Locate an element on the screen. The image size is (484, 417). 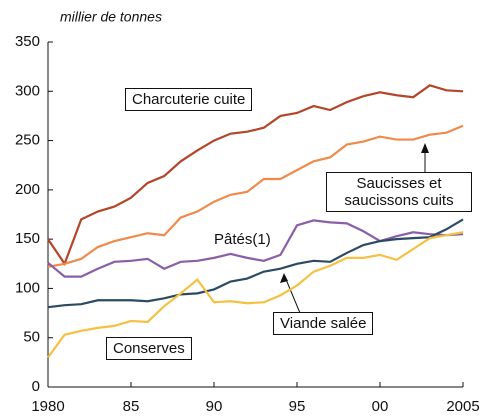
y-tick-label: 150 is located at coordinates (27, 238).